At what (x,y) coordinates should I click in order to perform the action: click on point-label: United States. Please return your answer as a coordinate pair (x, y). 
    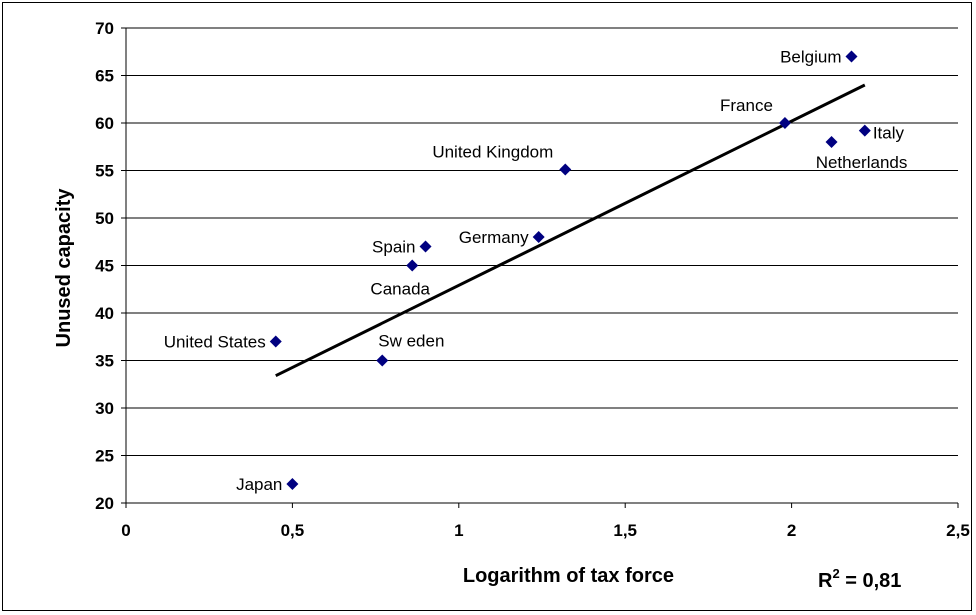
    Looking at the image, I should click on (215, 342).